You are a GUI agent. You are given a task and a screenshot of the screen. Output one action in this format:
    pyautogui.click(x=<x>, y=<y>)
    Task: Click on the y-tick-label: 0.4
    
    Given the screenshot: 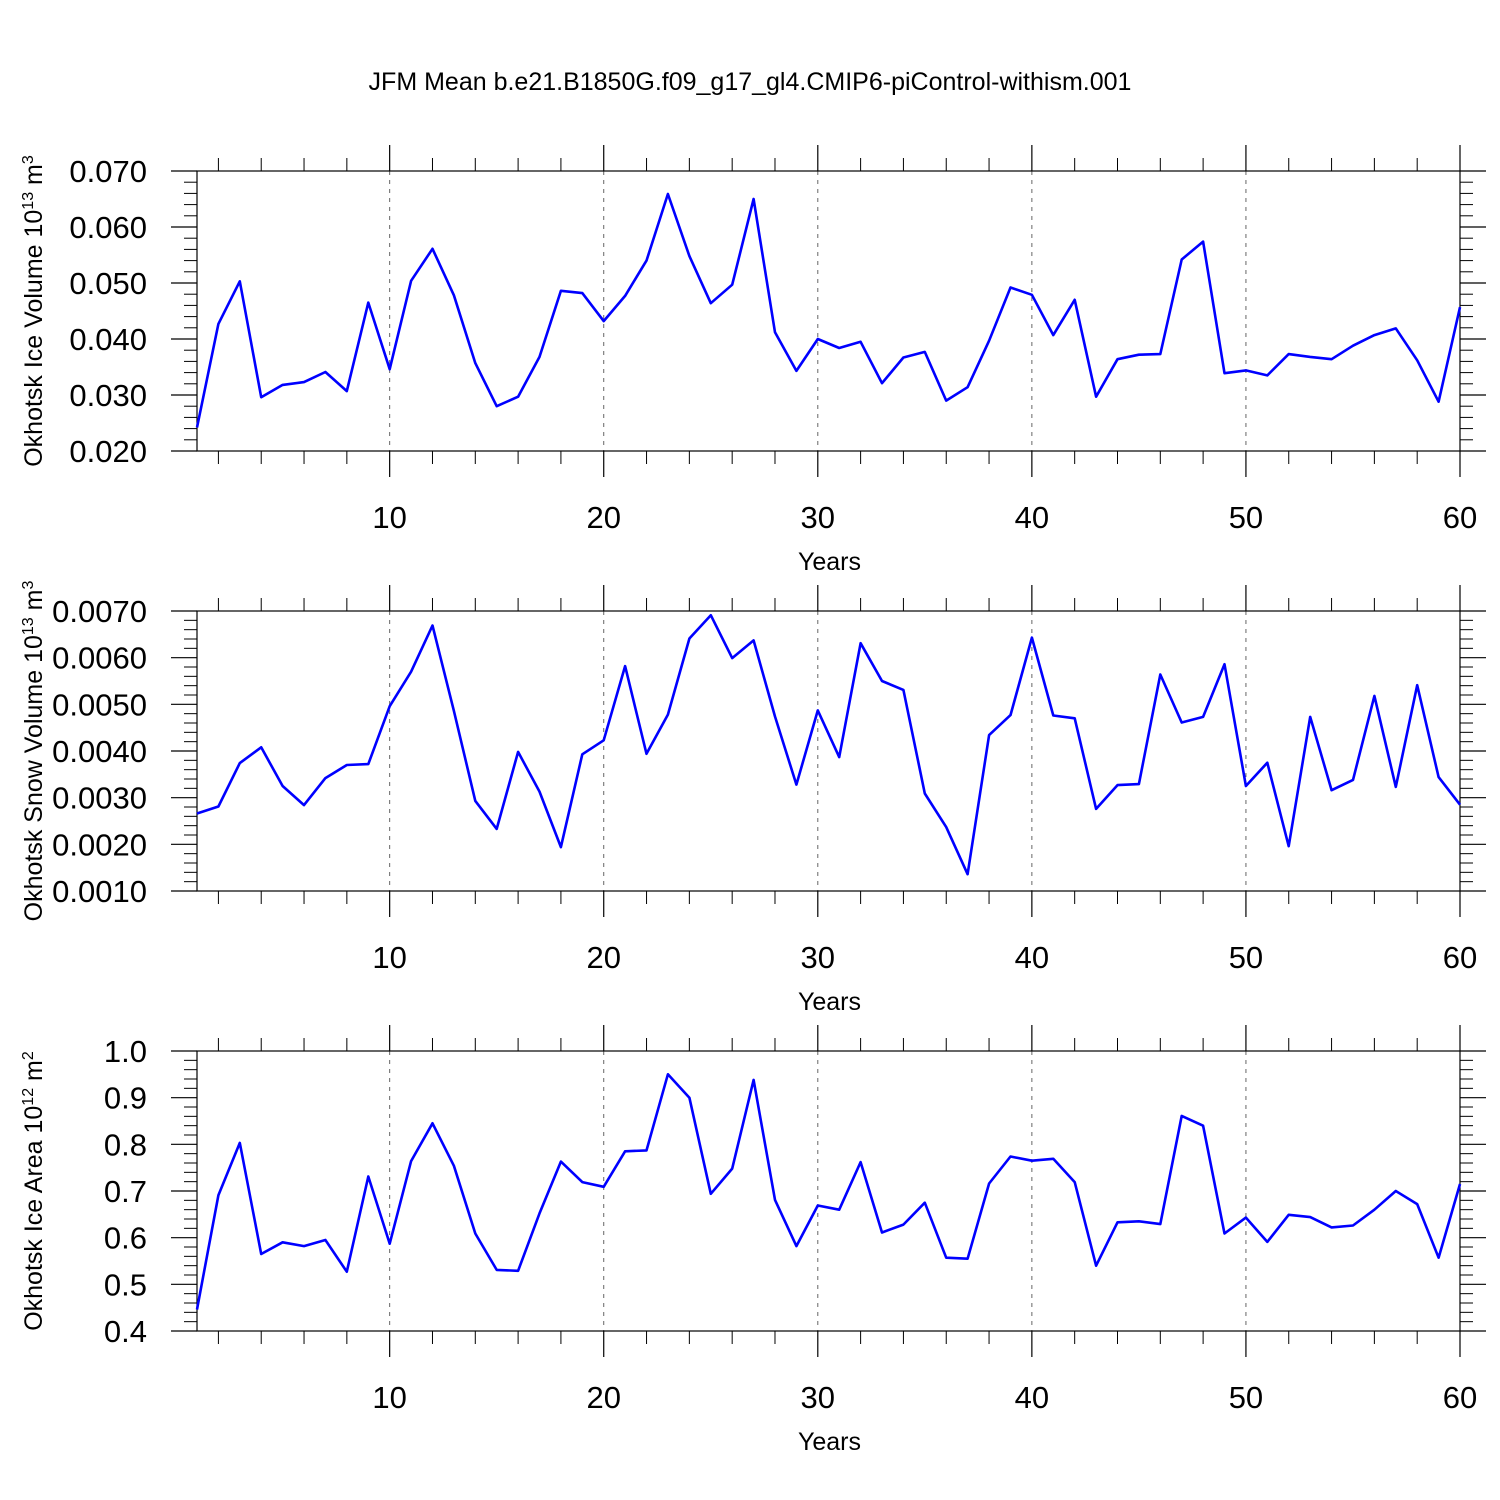 What is the action you would take?
    pyautogui.click(x=125, y=1331)
    